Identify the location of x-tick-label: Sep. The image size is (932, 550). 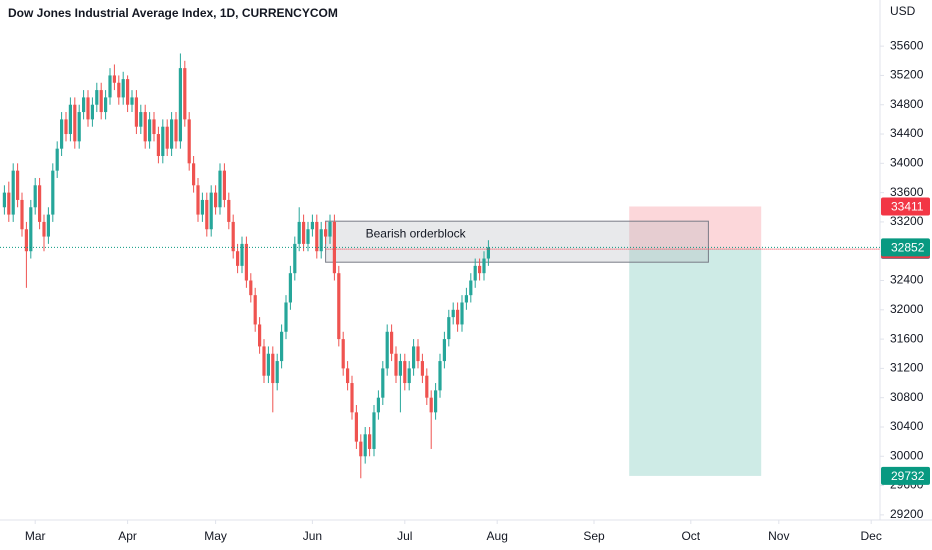
(594, 536).